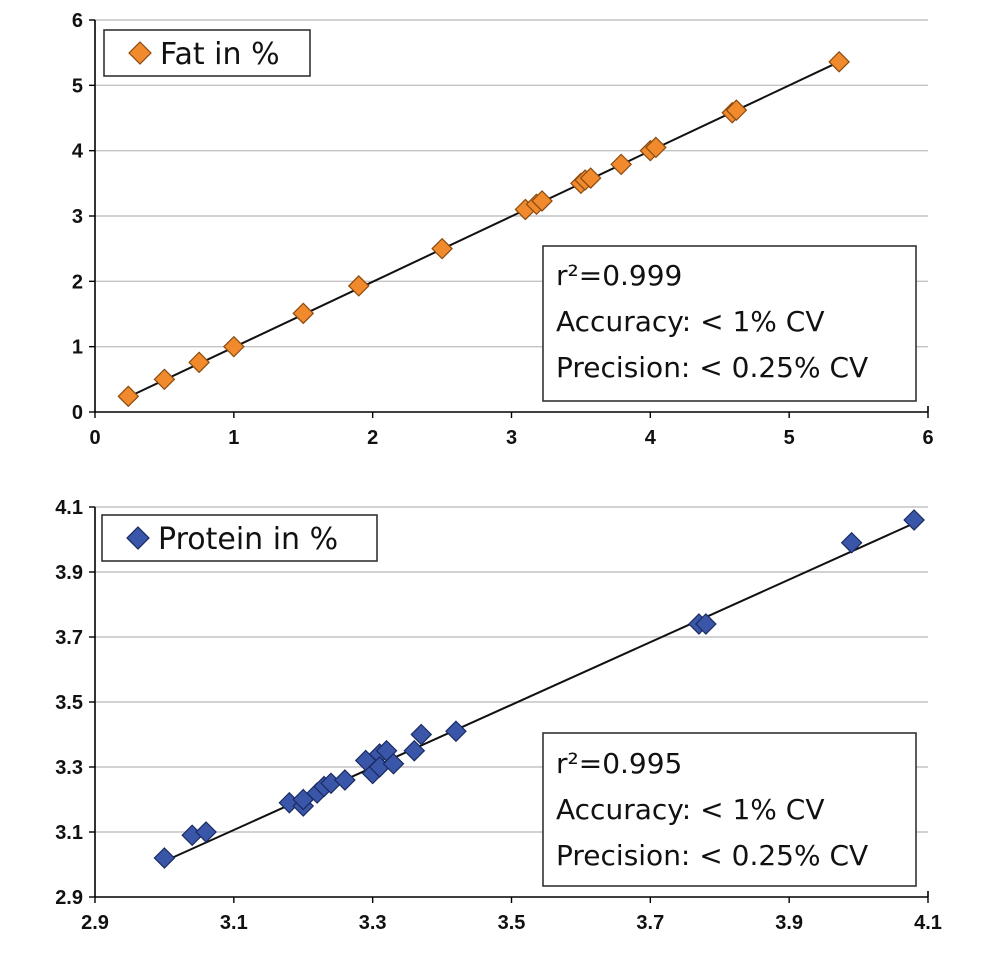 Image resolution: width=986 pixels, height=970 pixels. Describe the element at coordinates (77, 413) in the screenshot. I see `fat-y-tick-label: 0` at that location.